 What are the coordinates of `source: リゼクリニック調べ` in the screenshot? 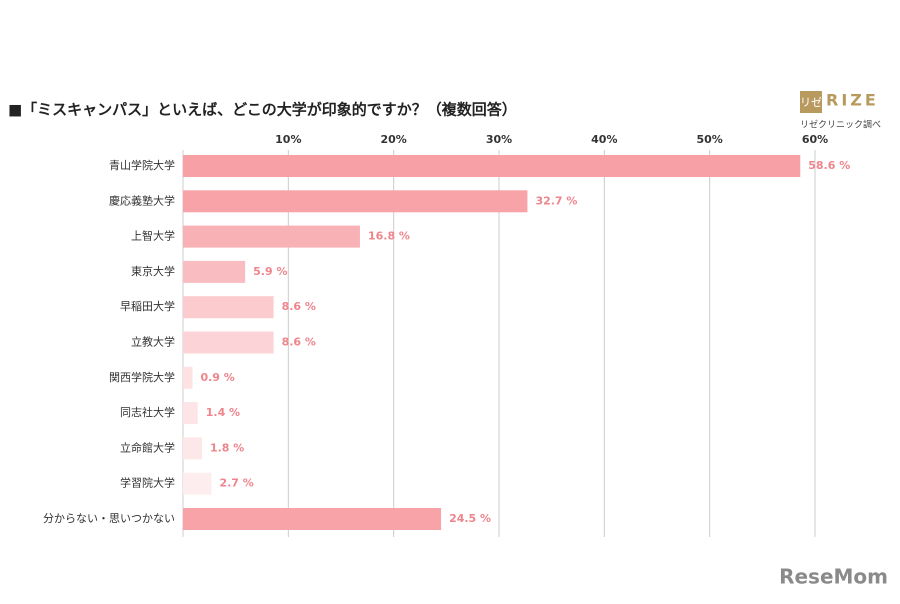 It's located at (840, 125).